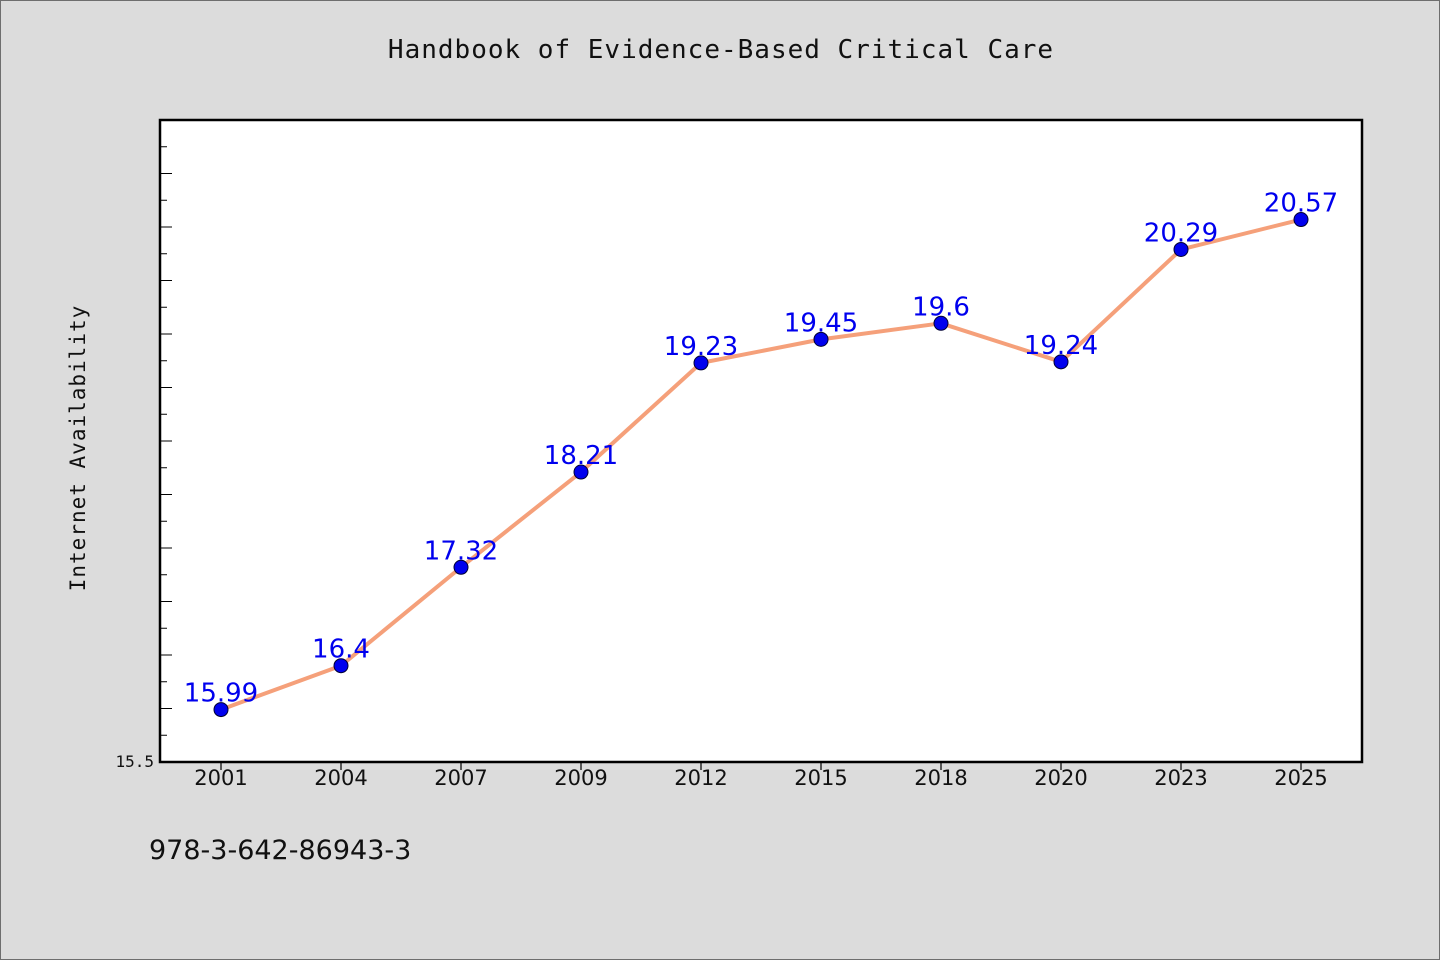  What do you see at coordinates (78, 448) in the screenshot?
I see `y-axis-label: Internet Availability` at bounding box center [78, 448].